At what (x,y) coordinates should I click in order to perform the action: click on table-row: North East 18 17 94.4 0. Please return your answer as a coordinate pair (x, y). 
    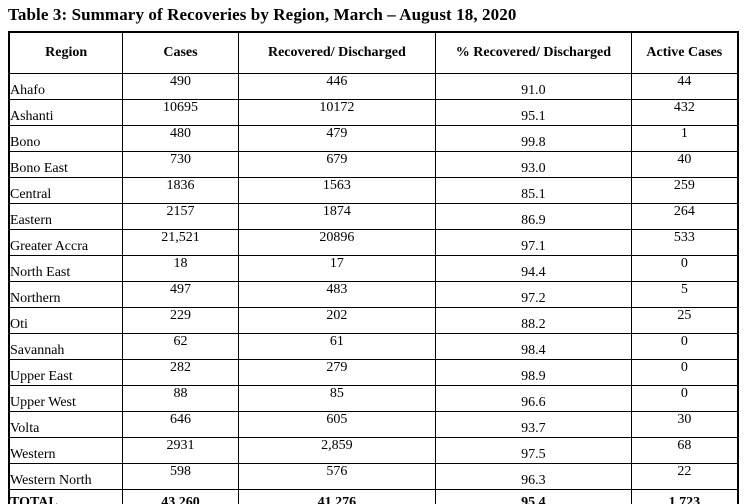
    Looking at the image, I should click on (373, 268).